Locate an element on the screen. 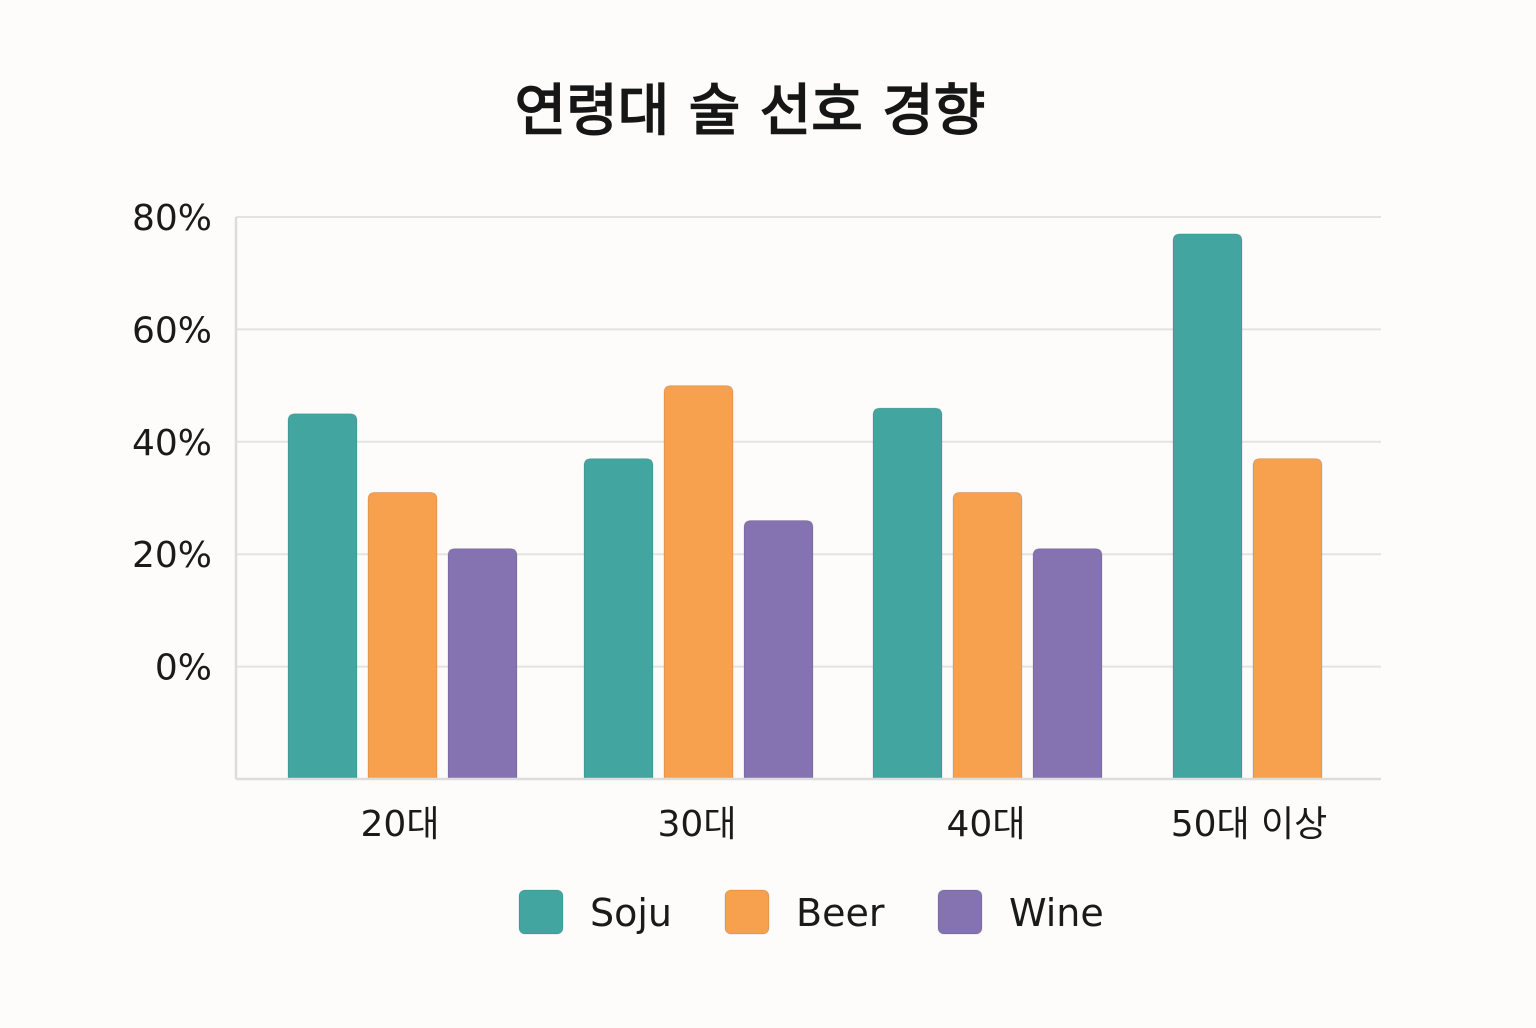 This screenshot has width=1536, height=1028. y-tick-label: 40% is located at coordinates (172, 443).